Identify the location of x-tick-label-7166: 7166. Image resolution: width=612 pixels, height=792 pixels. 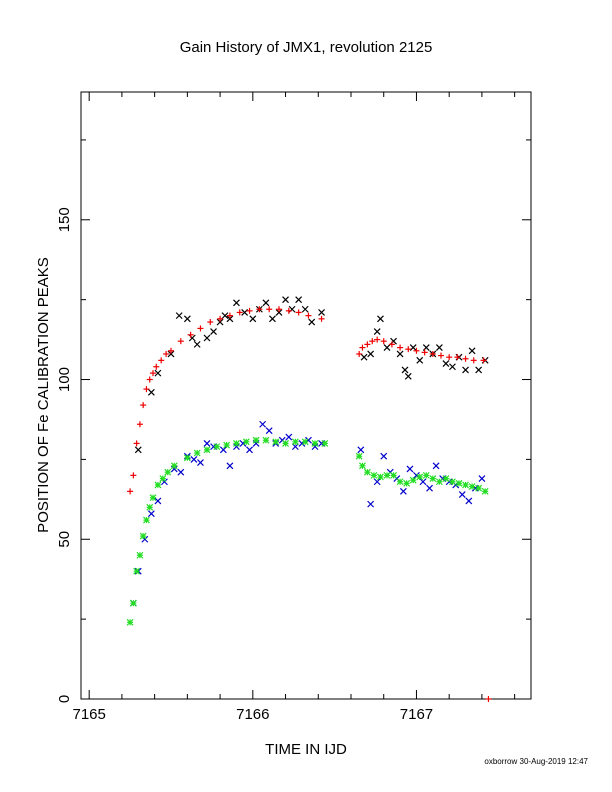
(252, 714).